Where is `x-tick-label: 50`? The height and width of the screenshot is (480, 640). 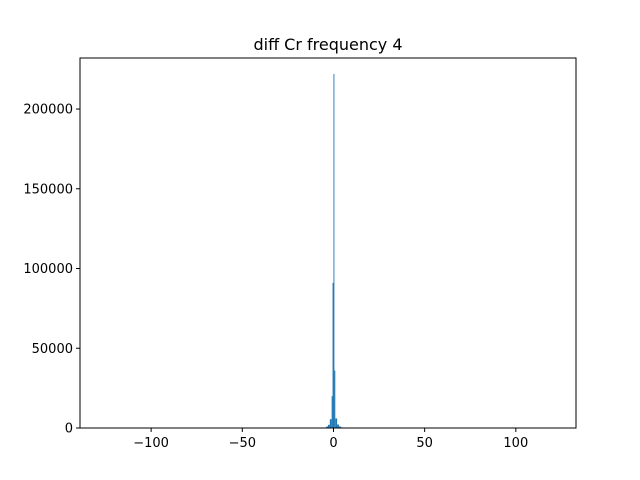
x-tick-label: 50 is located at coordinates (424, 443).